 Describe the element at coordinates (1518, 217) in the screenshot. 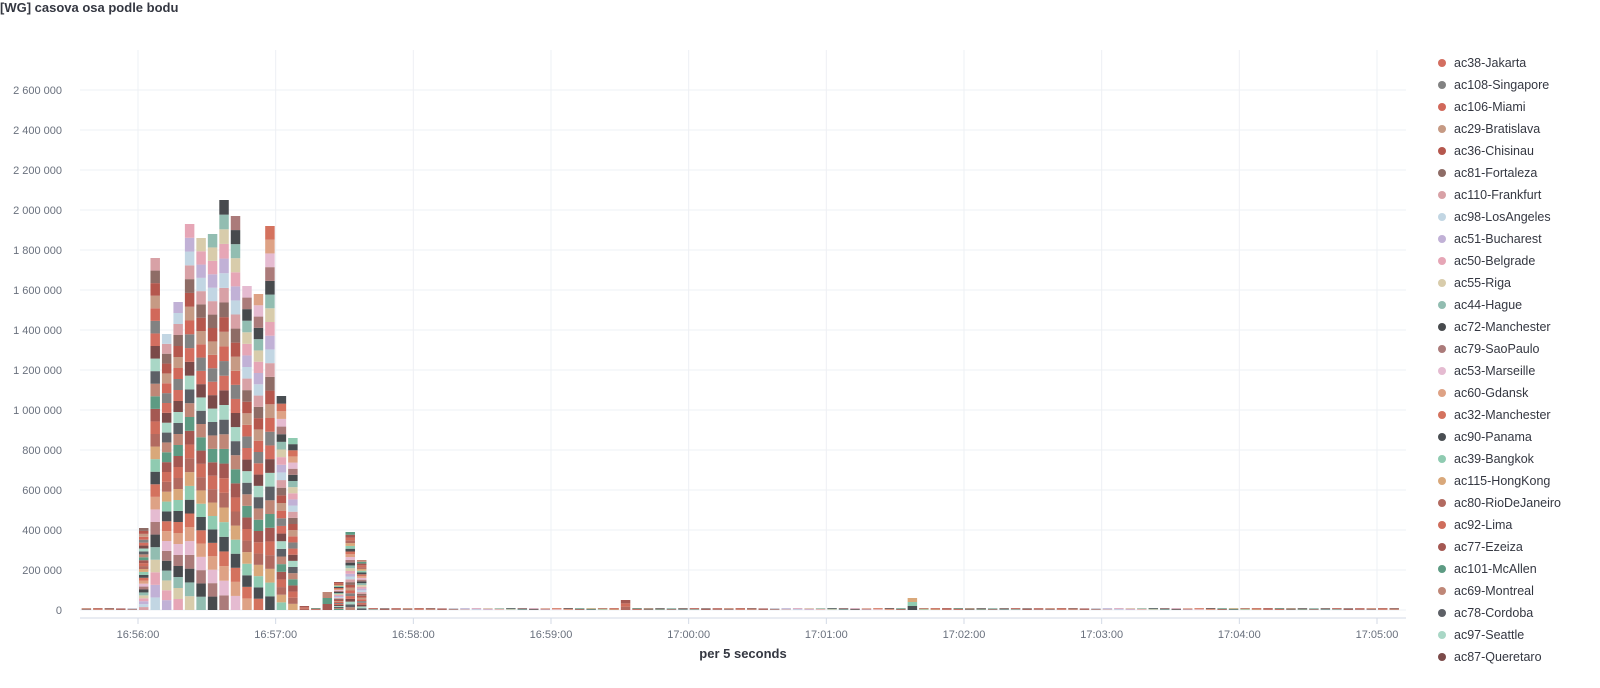

I see `legend-item: ac98-LosAngeles` at that location.